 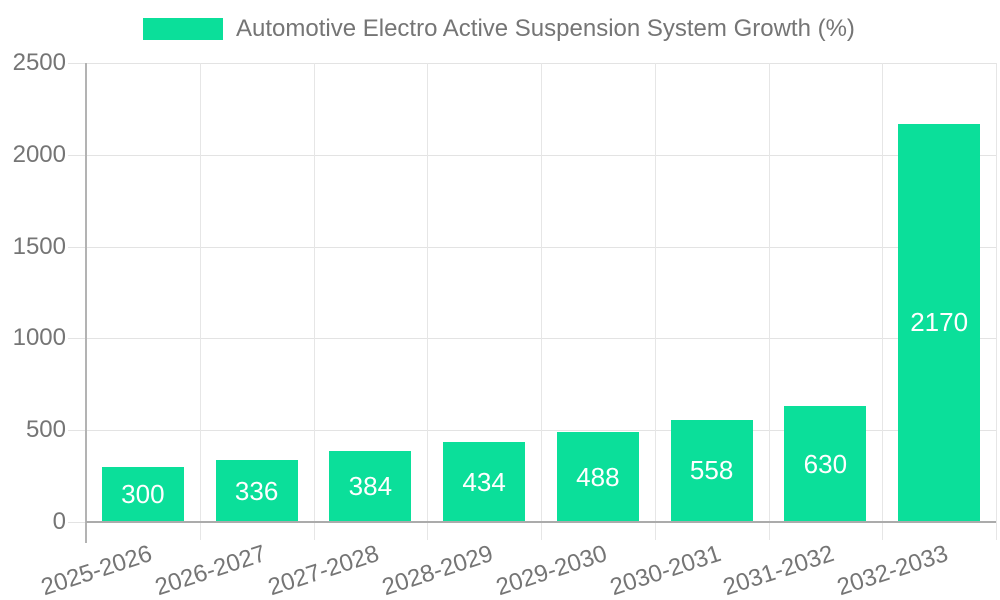 I want to click on x-axis-line, so click(x=541, y=522).